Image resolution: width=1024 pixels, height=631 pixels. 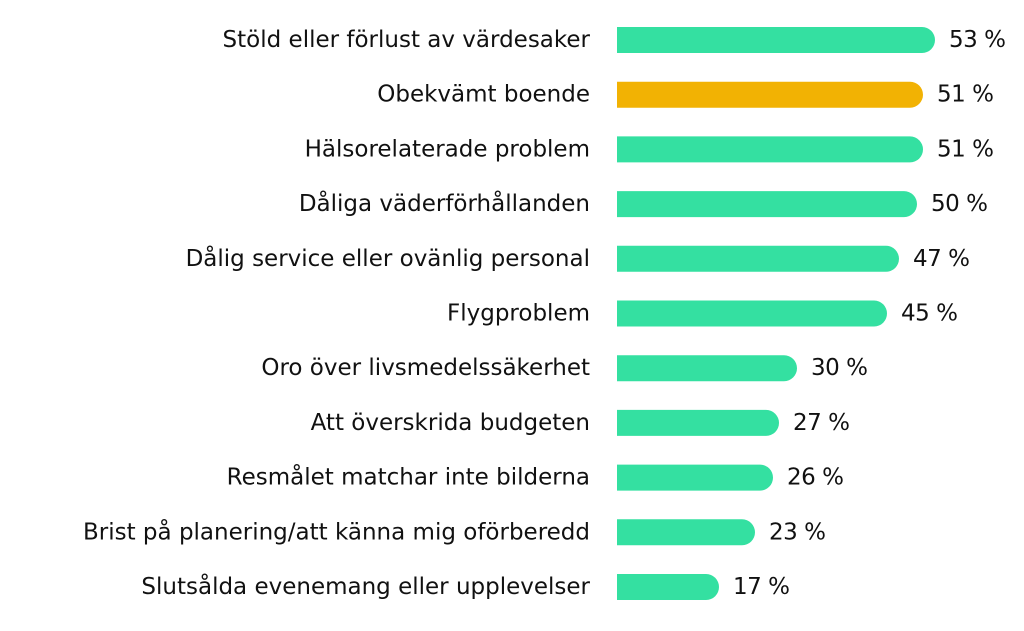 I want to click on bar-row: Dålig service eller ovänlig personal 47 %, so click(x=578, y=258).